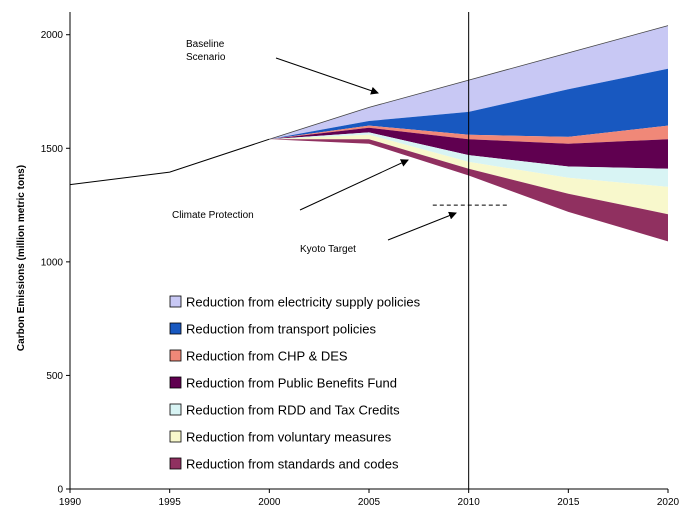  What do you see at coordinates (52, 35) in the screenshot?
I see `y-tick-label: 2000` at bounding box center [52, 35].